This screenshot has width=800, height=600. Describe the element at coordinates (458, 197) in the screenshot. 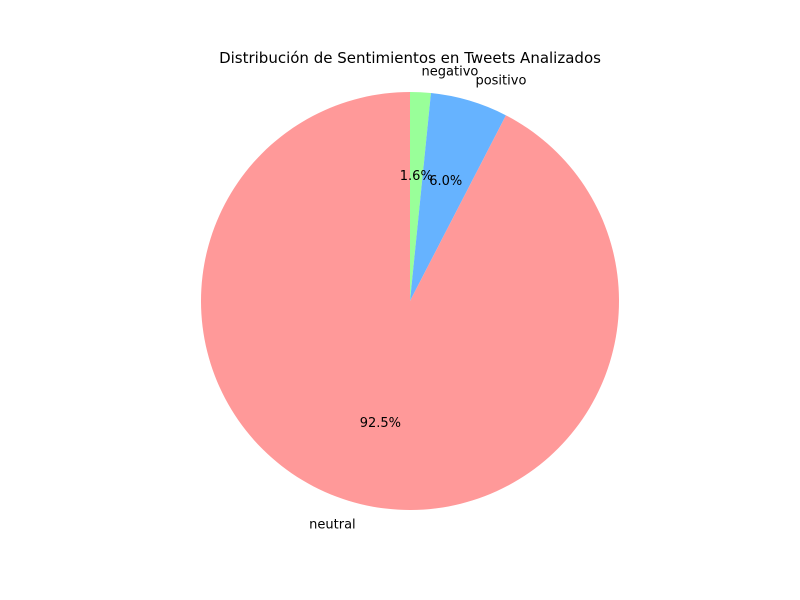

I see `pie-slice-positivo` at that location.